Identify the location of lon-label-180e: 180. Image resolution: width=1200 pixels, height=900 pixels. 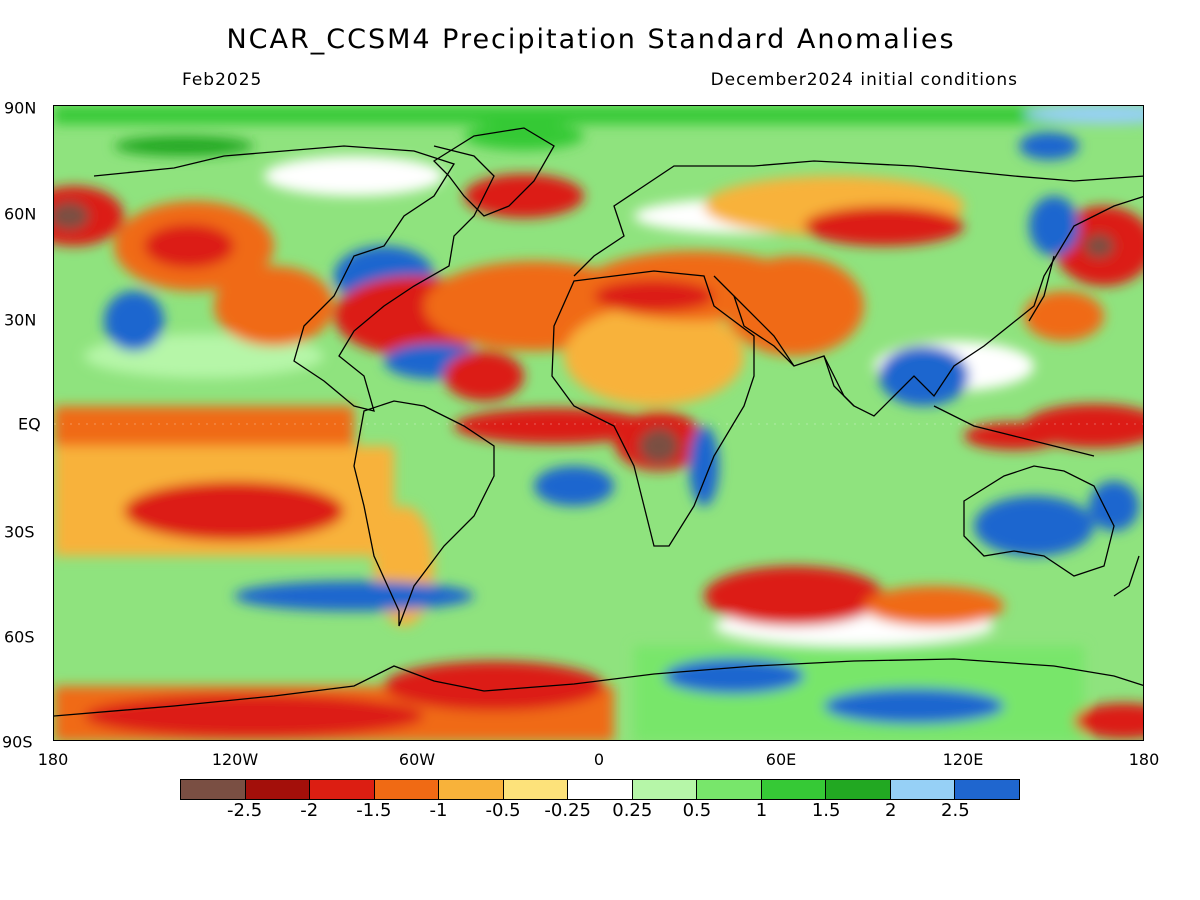
(1144, 759).